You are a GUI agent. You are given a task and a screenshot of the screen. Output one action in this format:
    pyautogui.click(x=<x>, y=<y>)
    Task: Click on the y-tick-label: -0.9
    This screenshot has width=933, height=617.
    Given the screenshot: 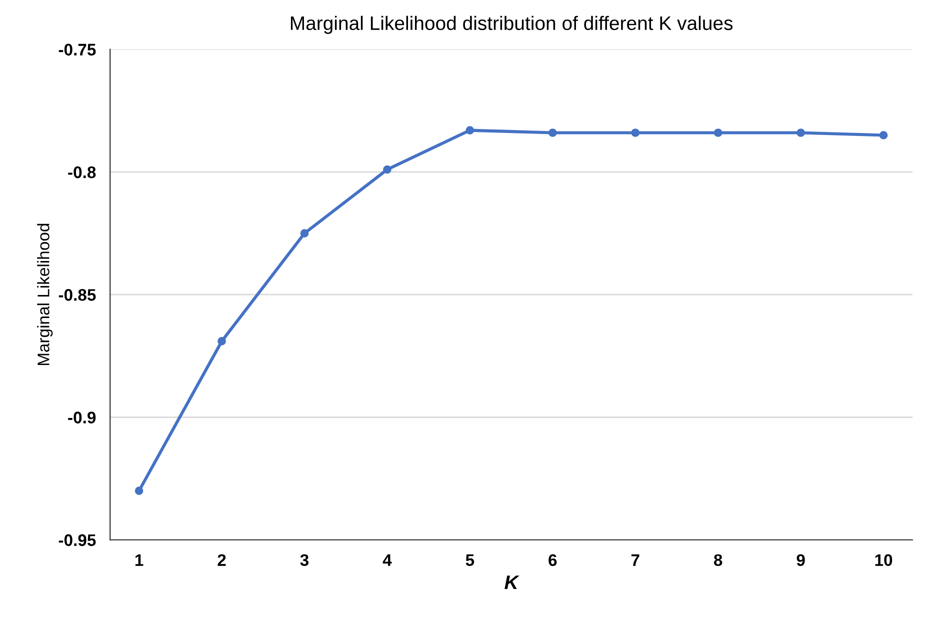 What is the action you would take?
    pyautogui.click(x=82, y=418)
    